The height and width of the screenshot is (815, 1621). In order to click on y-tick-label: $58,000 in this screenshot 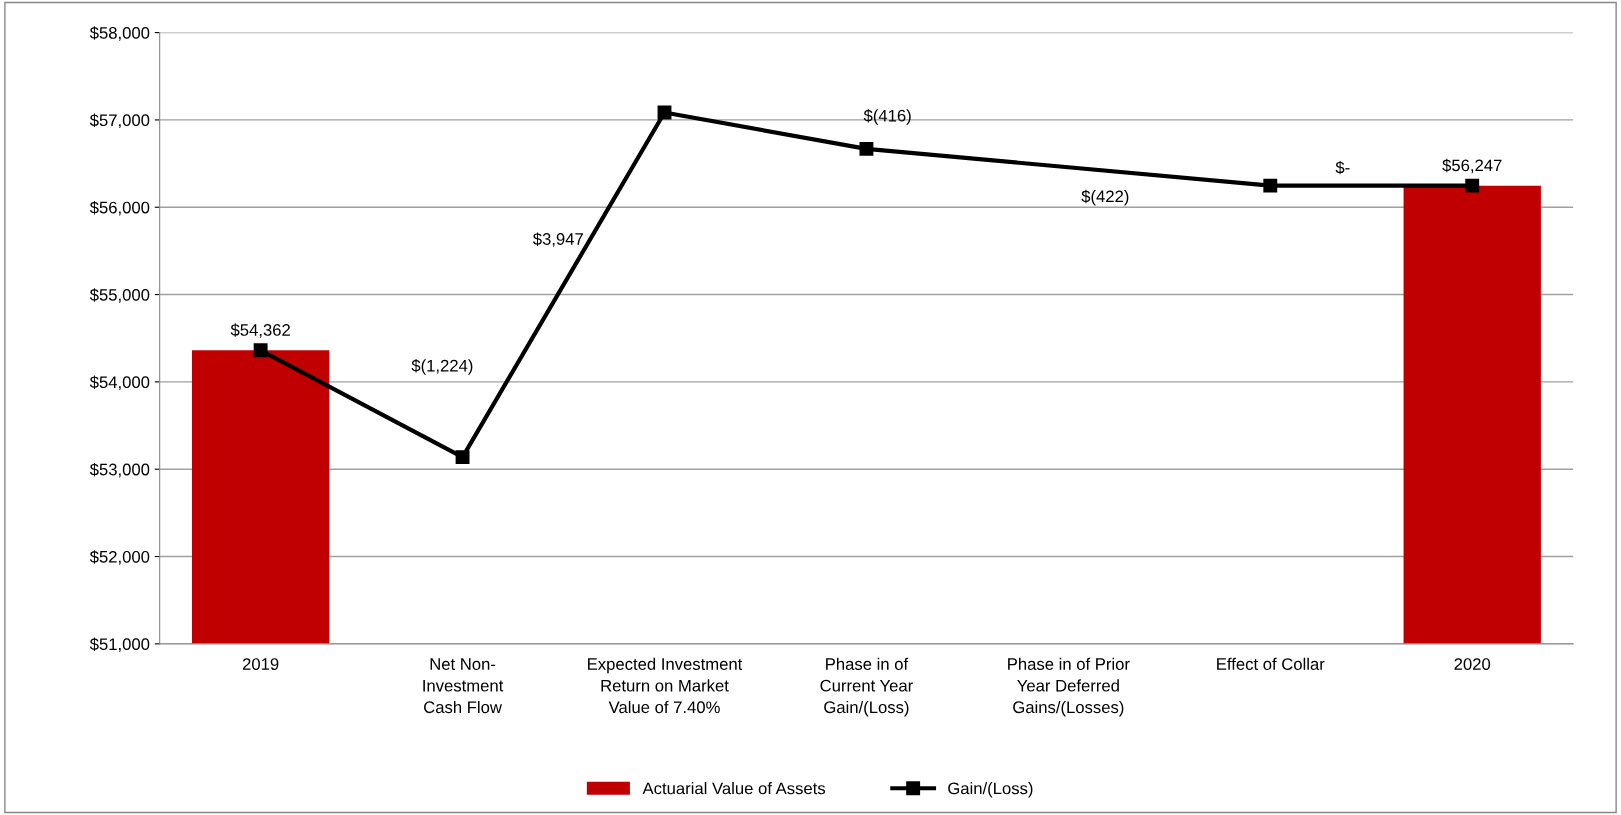, I will do `click(119, 33)`.